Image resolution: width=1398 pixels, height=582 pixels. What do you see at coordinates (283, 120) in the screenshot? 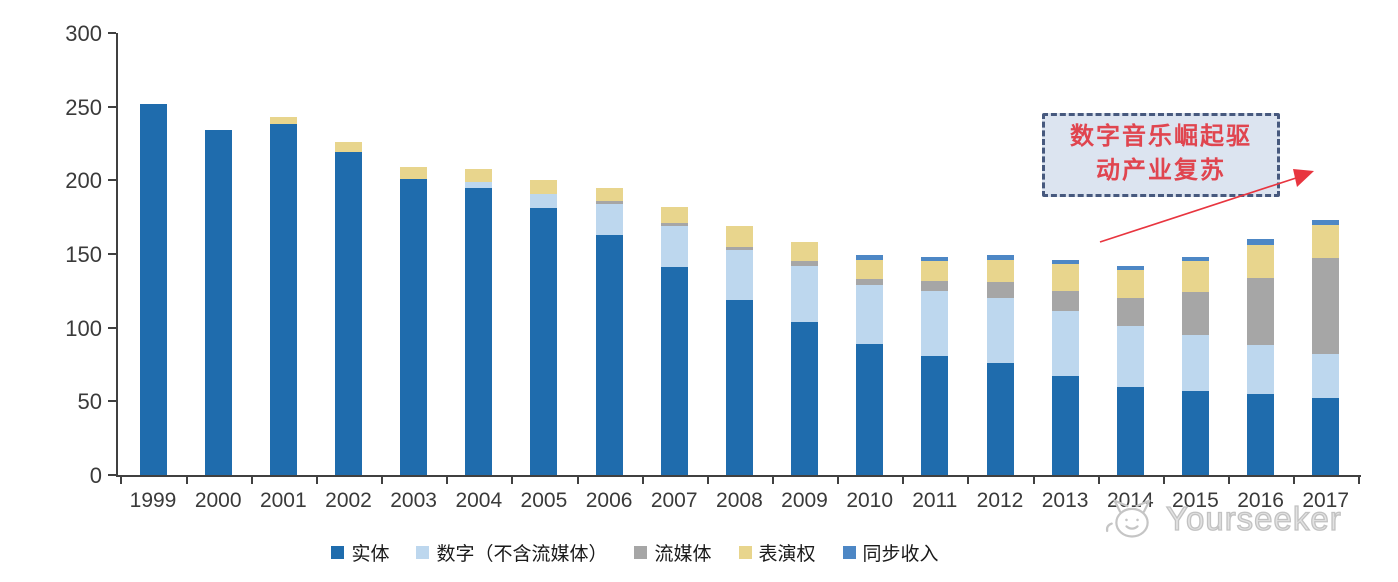
I see `bar-segment-2001` at bounding box center [283, 120].